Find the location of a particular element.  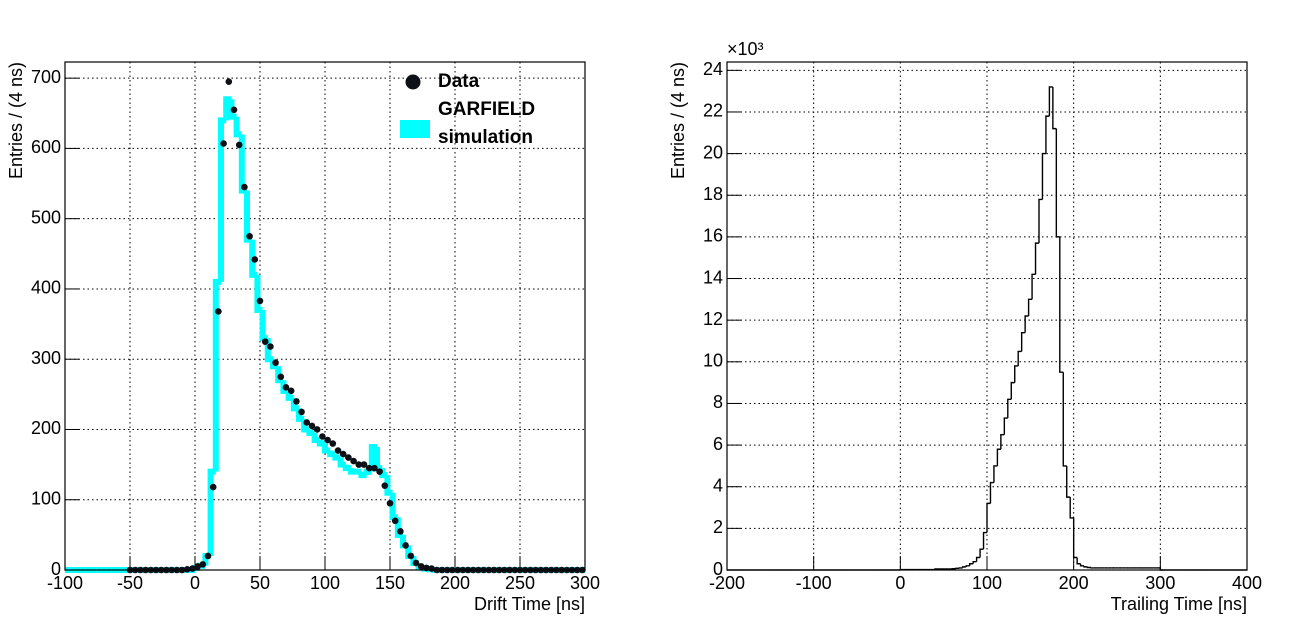

y-tick-label: 20 is located at coordinates (713, 152).